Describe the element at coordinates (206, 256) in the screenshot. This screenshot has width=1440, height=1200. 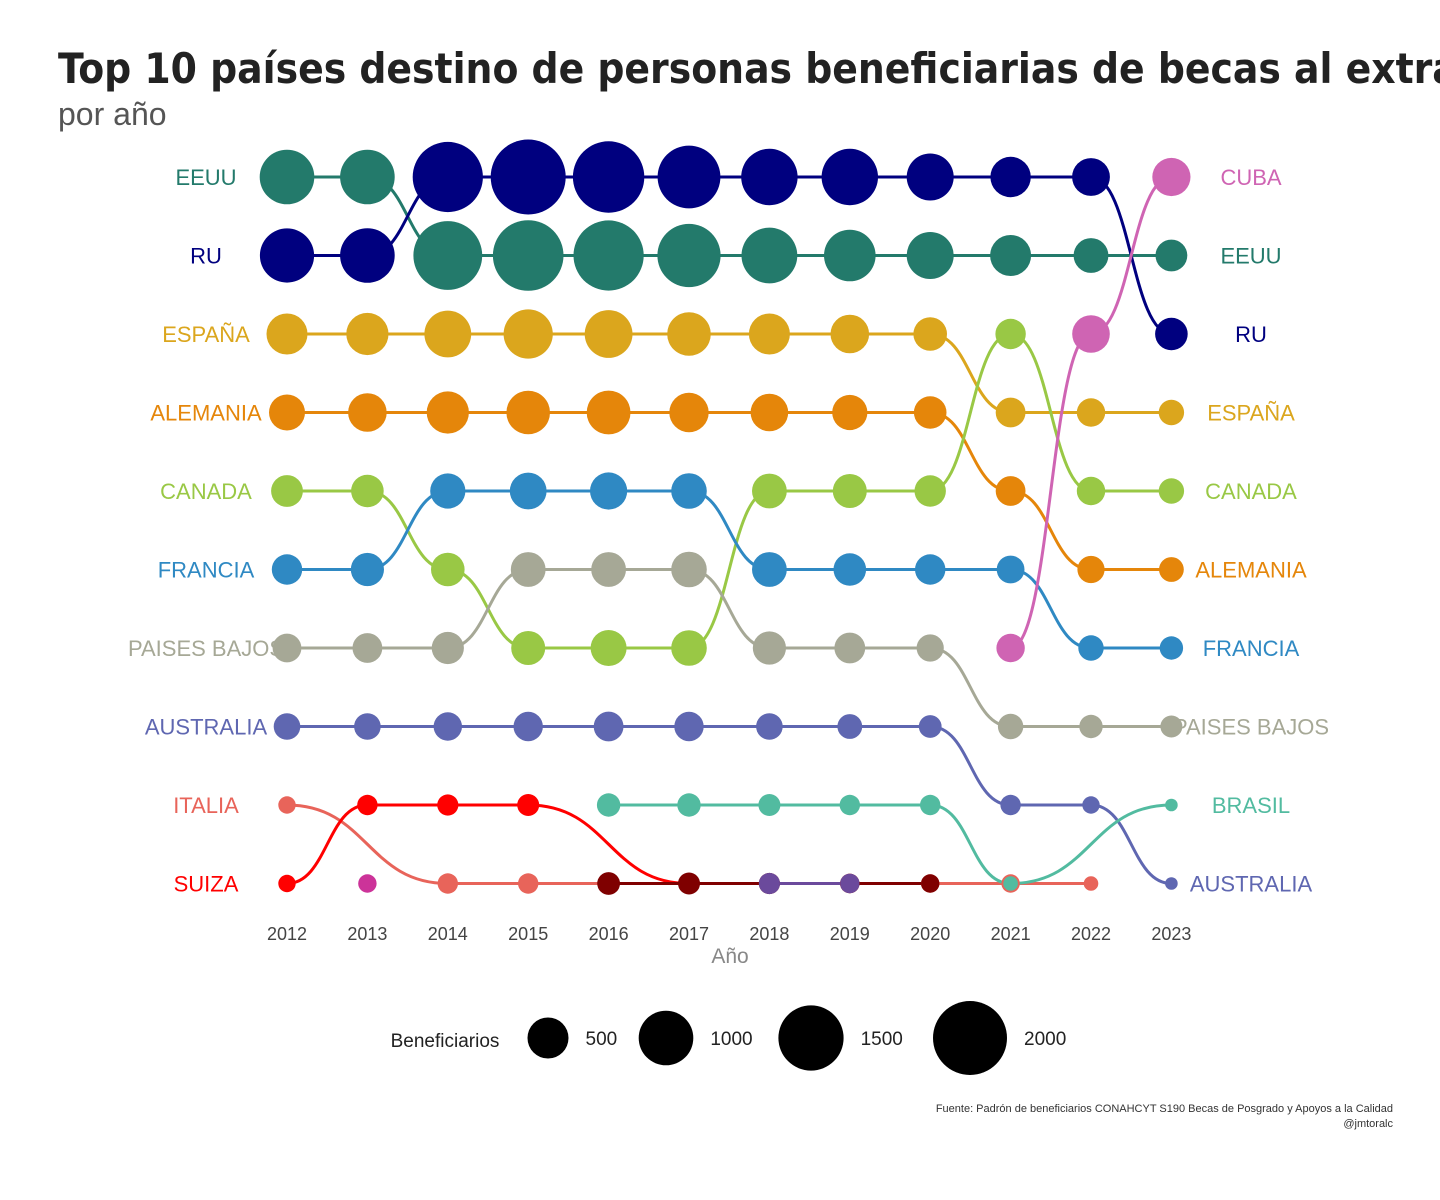
I see `left-label-ru: RU` at that location.